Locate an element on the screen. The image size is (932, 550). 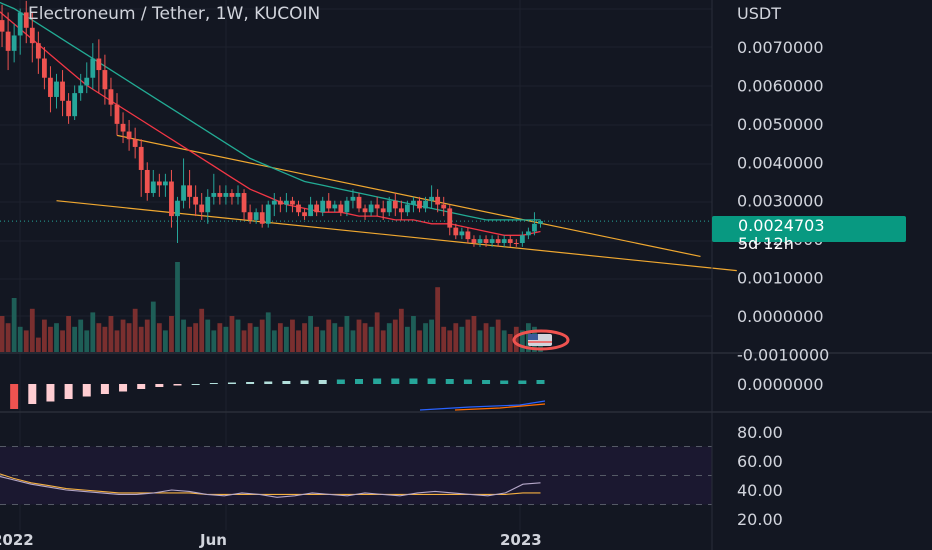
flag-ring is located at coordinates (541, 340).